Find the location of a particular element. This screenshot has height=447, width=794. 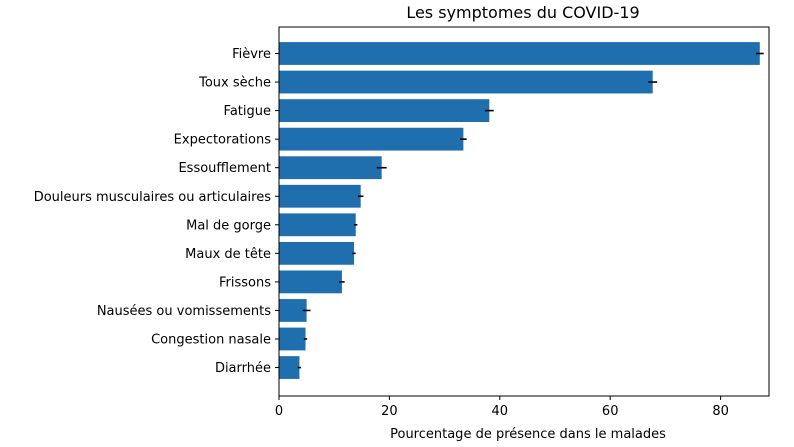

x-tick-label: 20 is located at coordinates (389, 411).